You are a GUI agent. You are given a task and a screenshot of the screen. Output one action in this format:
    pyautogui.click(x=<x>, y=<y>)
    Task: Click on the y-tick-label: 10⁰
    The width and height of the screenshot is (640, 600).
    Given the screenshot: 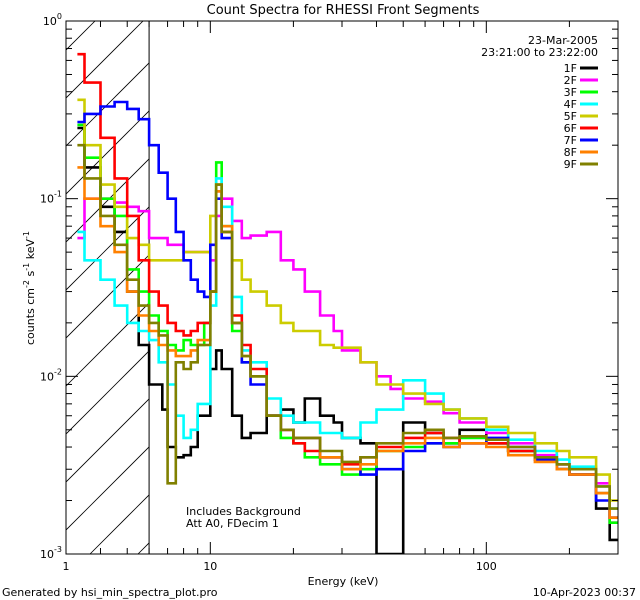 What is the action you would take?
    pyautogui.click(x=52, y=20)
    